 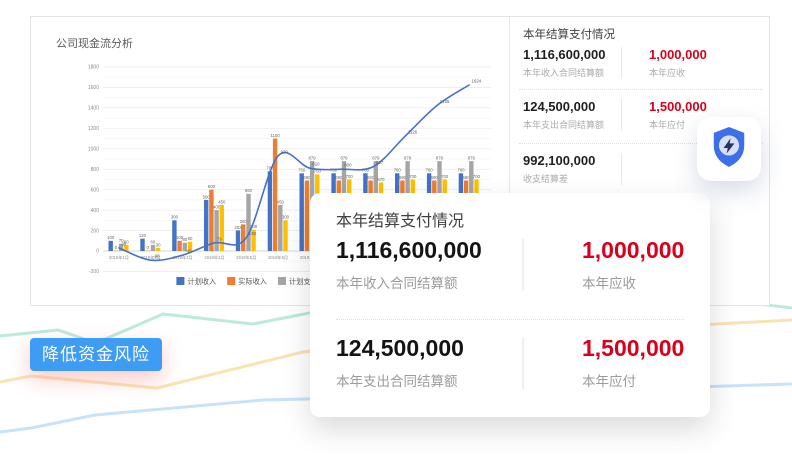 I want to click on cashflow-chart-title: 公司现金流分析, so click(x=94, y=44).